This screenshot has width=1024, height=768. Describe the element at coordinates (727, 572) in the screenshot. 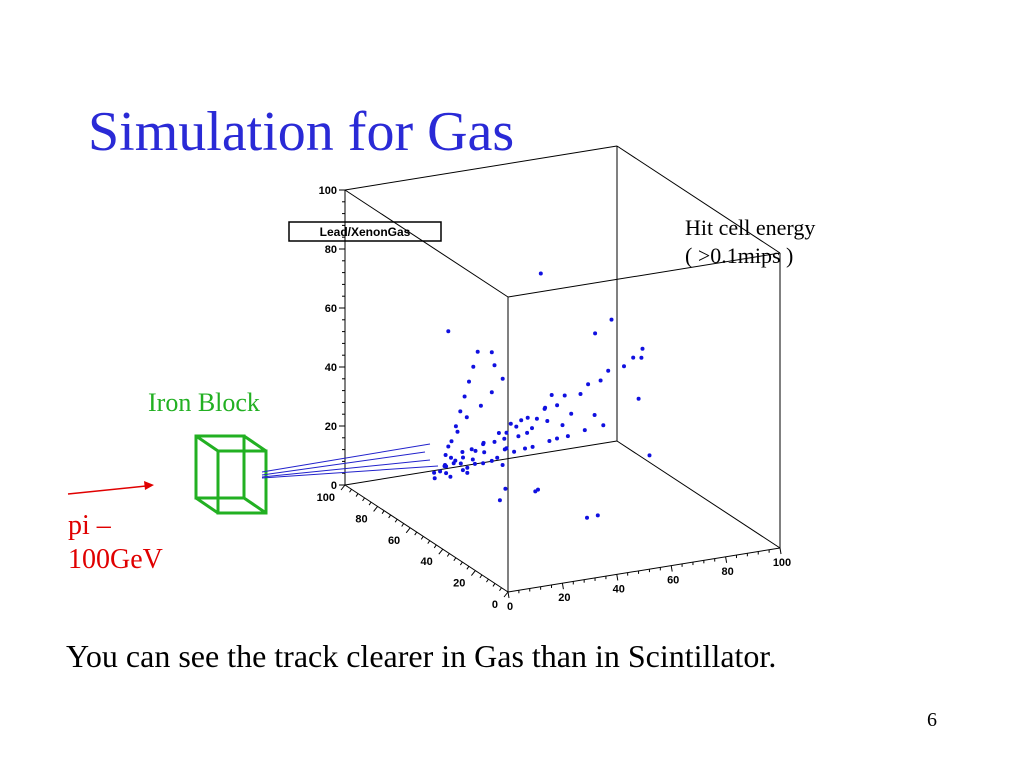

I see `x-tick-label: 80` at that location.